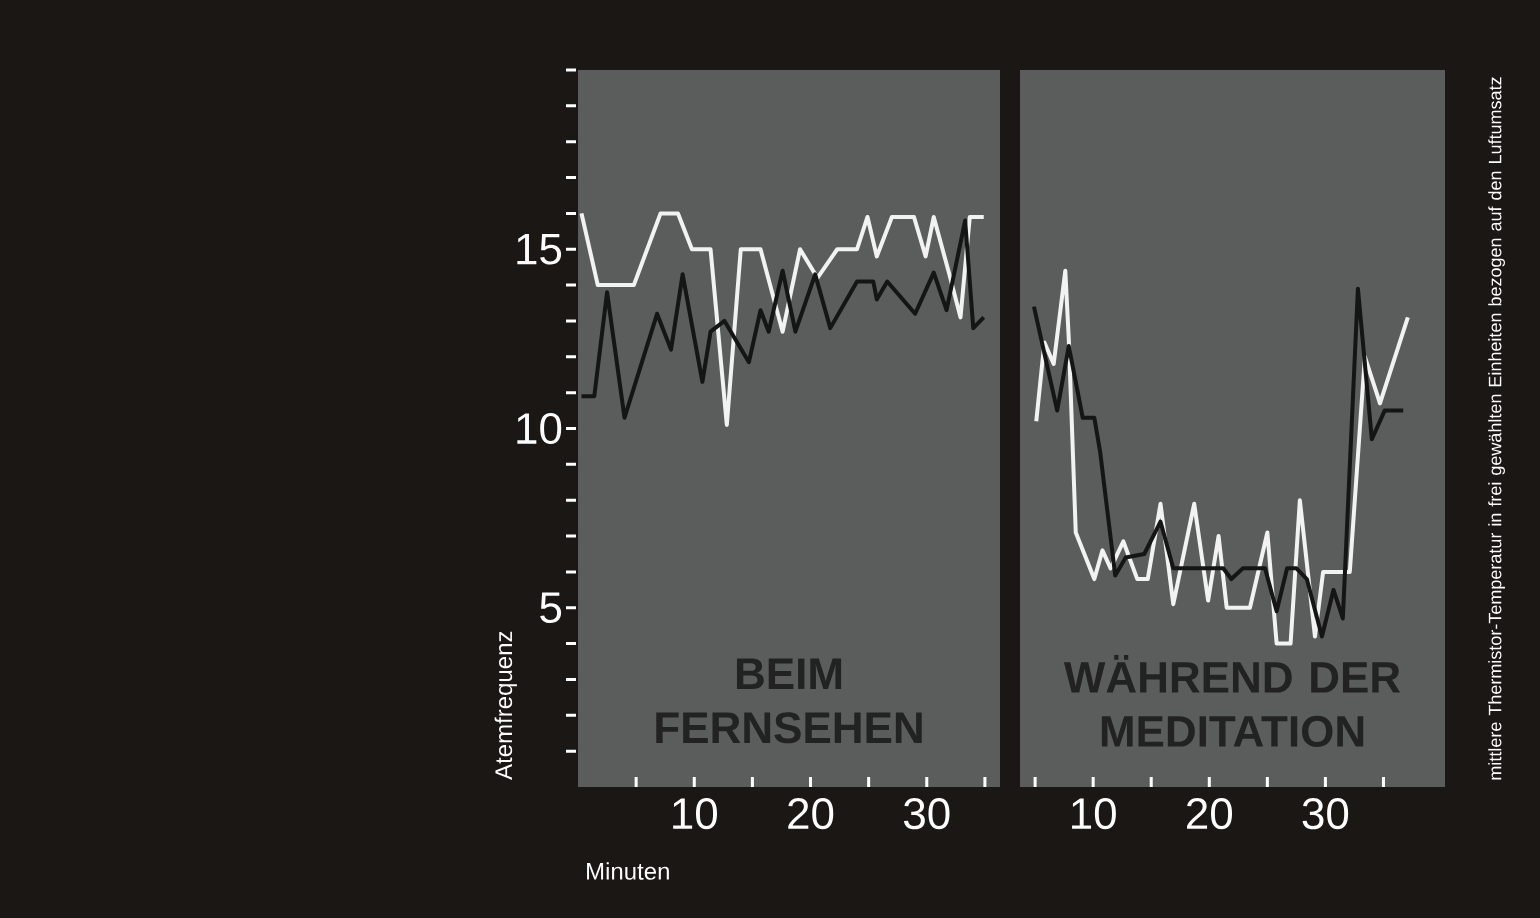 The width and height of the screenshot is (1540, 918). I want to click on annotation: BEIM FERNSEHEN, so click(789, 701).